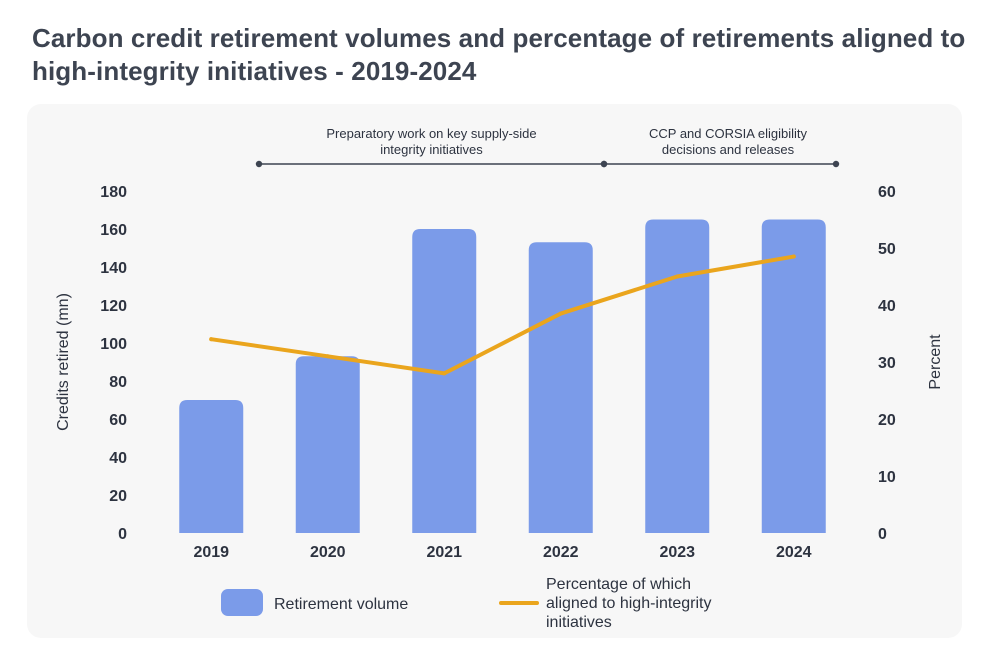  I want to click on y-tick-label: 80, so click(118, 382).